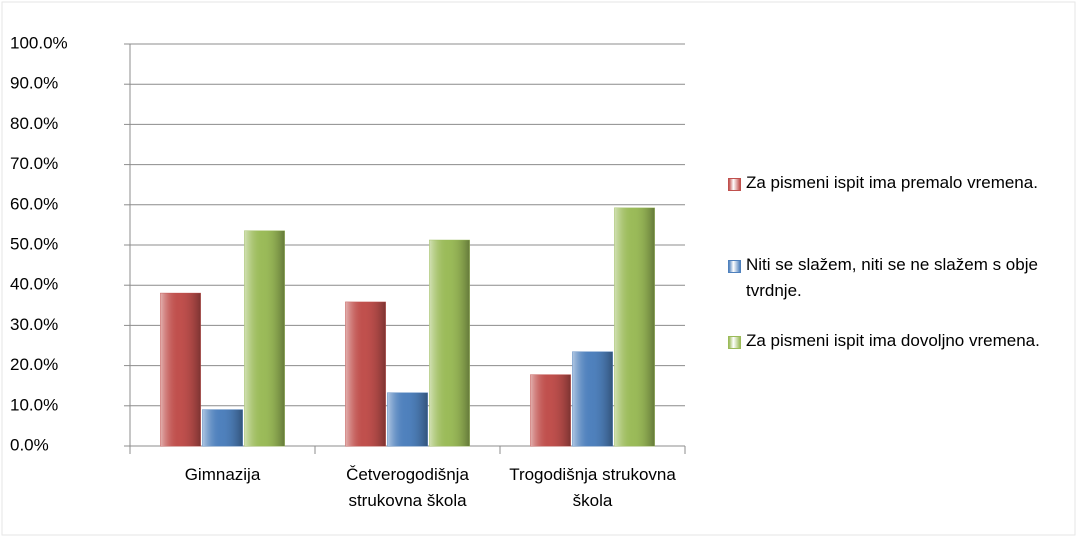 The width and height of the screenshot is (1078, 538). Describe the element at coordinates (34, 123) in the screenshot. I see `y-tick-label: 80.0%` at that location.